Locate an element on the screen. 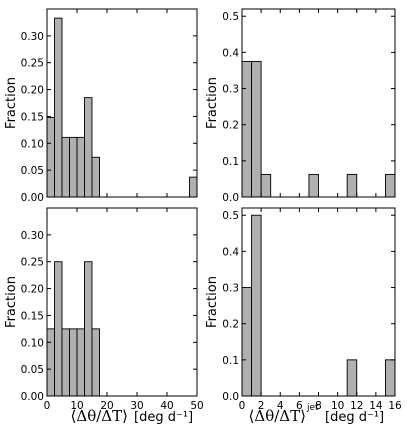 The height and width of the screenshot is (434, 407). xtick-label-bottom-right-7: 14 is located at coordinates (376, 406).